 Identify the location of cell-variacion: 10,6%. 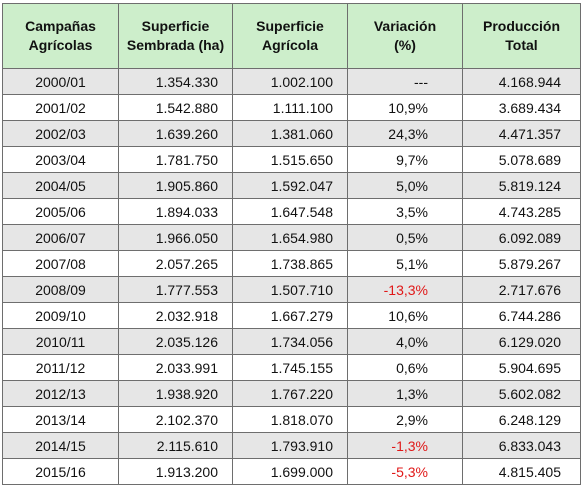
(405, 315).